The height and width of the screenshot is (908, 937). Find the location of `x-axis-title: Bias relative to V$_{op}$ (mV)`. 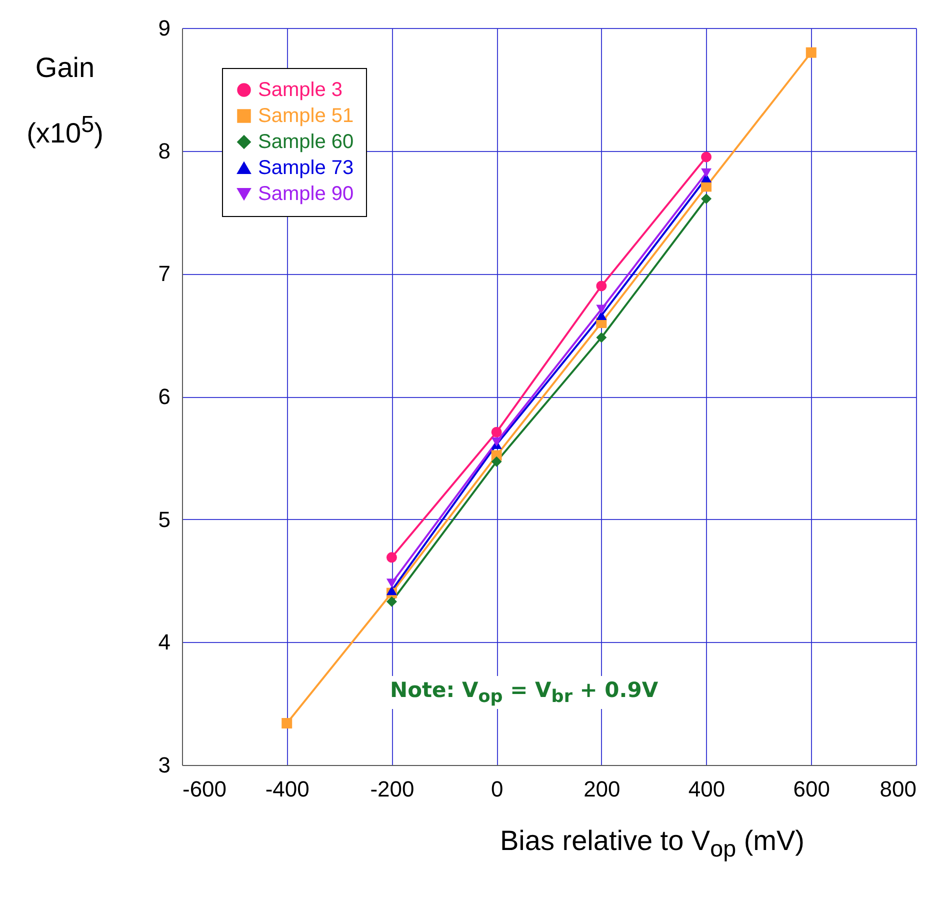

x-axis-title: Bias relative to V$_{op}$ (mV) is located at coordinates (652, 844).